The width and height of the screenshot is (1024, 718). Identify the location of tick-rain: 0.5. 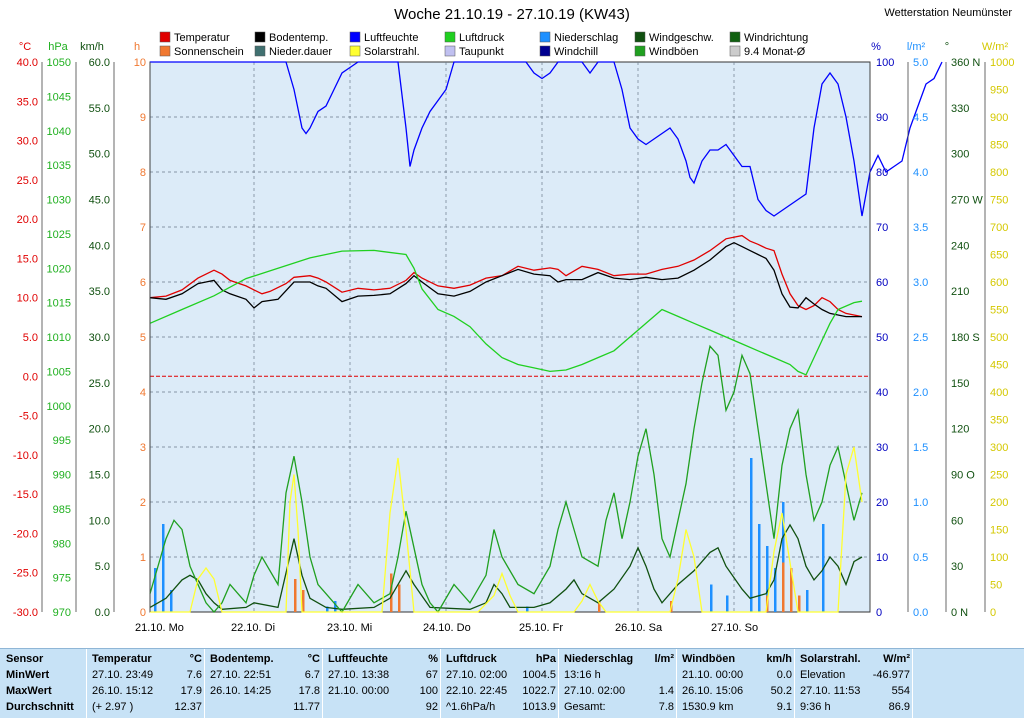
(920, 558).